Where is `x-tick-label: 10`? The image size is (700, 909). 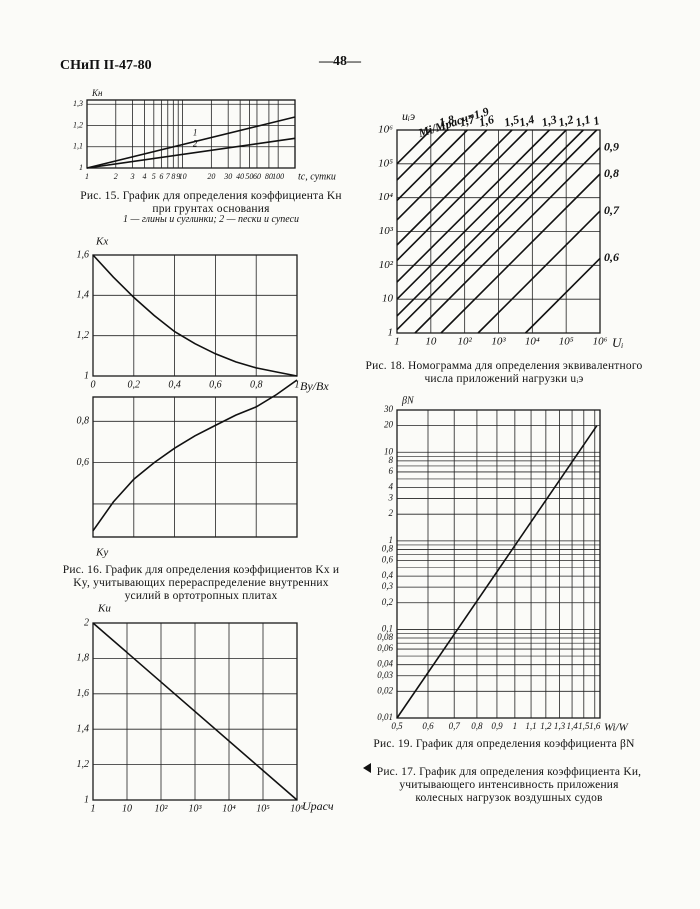
x-tick-label: 10 is located at coordinates (431, 342).